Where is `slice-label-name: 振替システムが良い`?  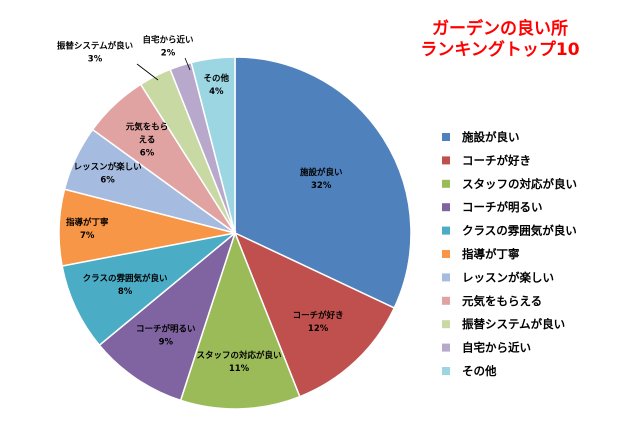 slice-label-name: 振替システムが良い is located at coordinates (95, 46).